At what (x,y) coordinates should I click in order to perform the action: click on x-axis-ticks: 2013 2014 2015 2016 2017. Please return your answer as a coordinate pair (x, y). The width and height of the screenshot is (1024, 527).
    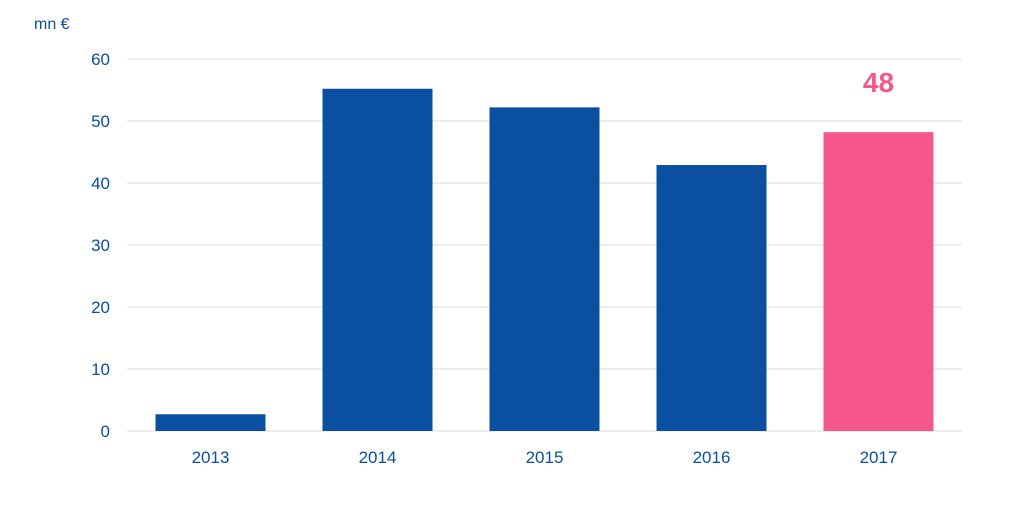
    Looking at the image, I should click on (545, 457).